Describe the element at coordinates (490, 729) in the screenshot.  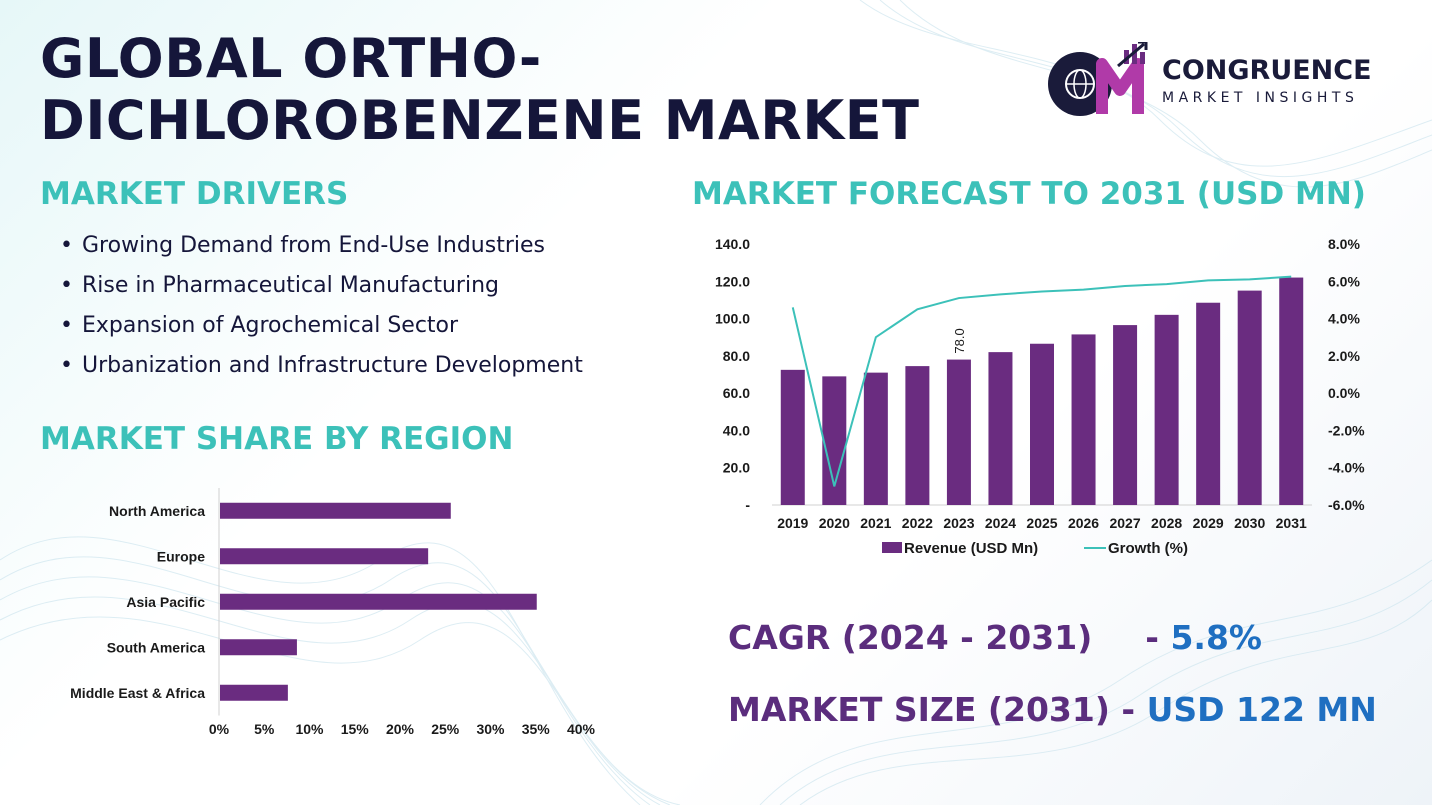
I see `x-tick-label: 30%` at that location.